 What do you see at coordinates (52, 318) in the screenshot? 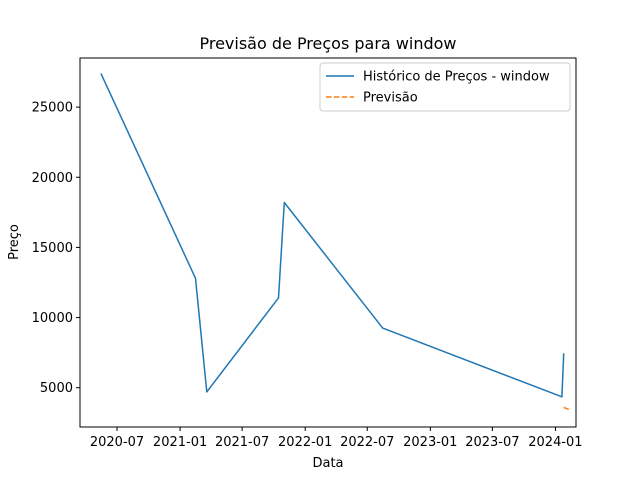
I see `y-tick-label: 10000` at bounding box center [52, 318].